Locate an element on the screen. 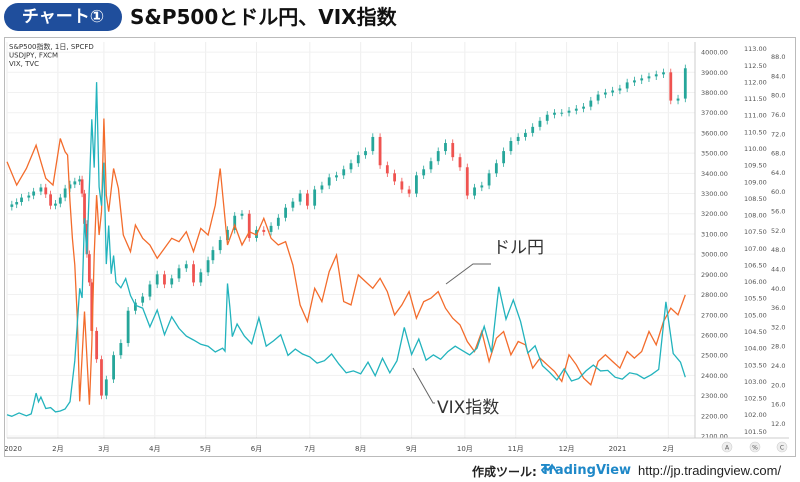 The width and height of the screenshot is (800, 482). axis-badge-icon is located at coordinates (755, 447).